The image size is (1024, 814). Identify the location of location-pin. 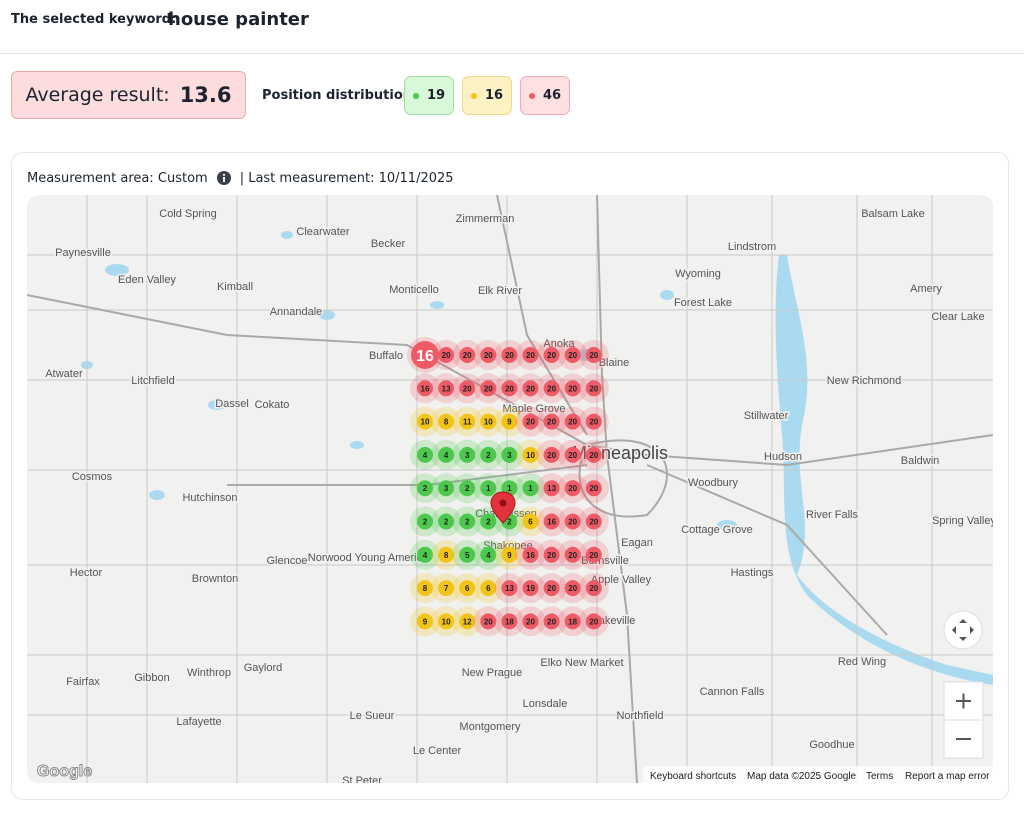
(503, 507).